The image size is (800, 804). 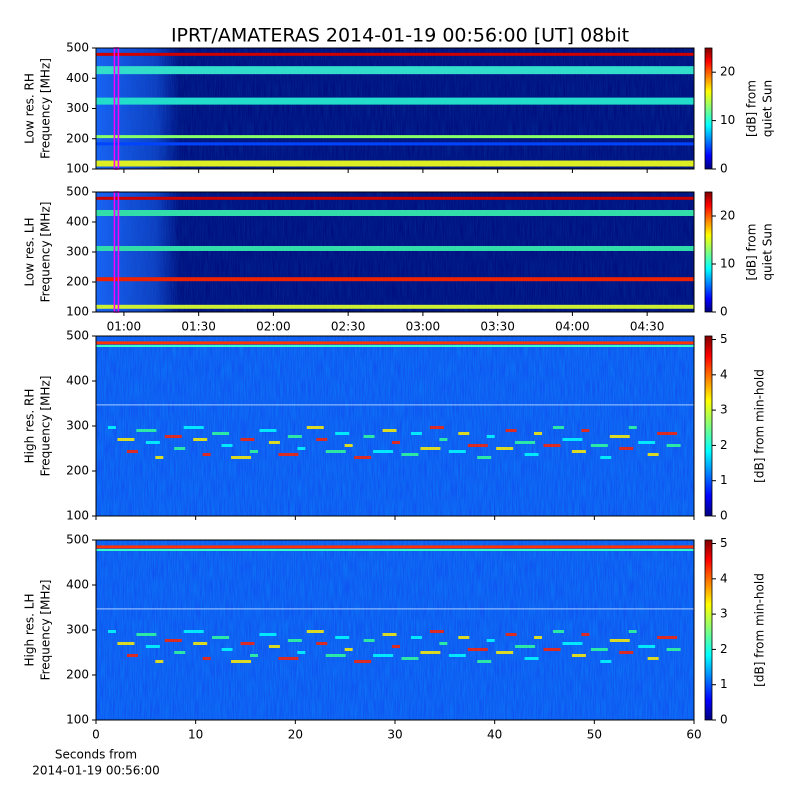 I want to click on y-axis-label: High res. RH, so click(x=30, y=426).